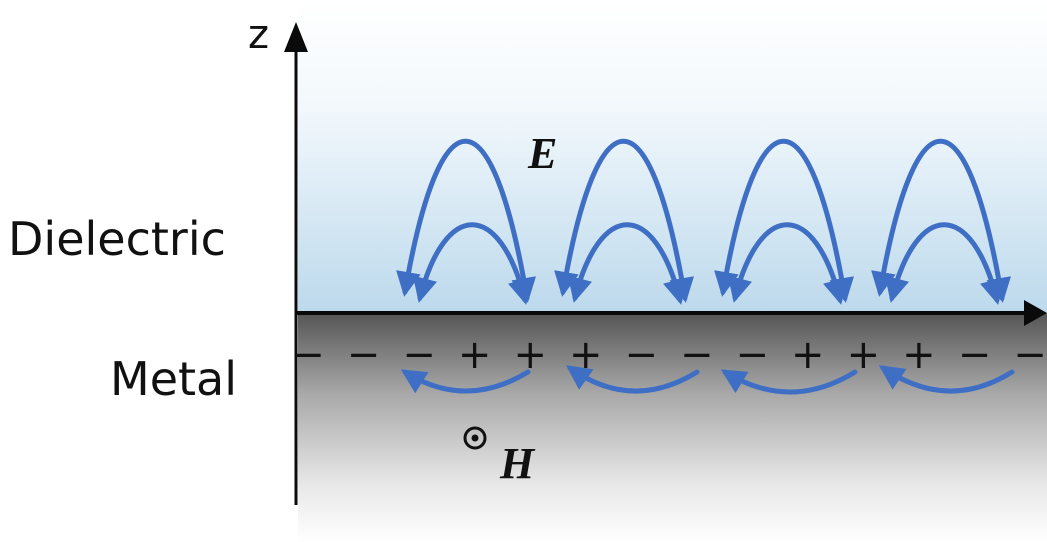 The width and height of the screenshot is (1047, 542). What do you see at coordinates (542, 153) in the screenshot?
I see `electric-field-label: E` at bounding box center [542, 153].